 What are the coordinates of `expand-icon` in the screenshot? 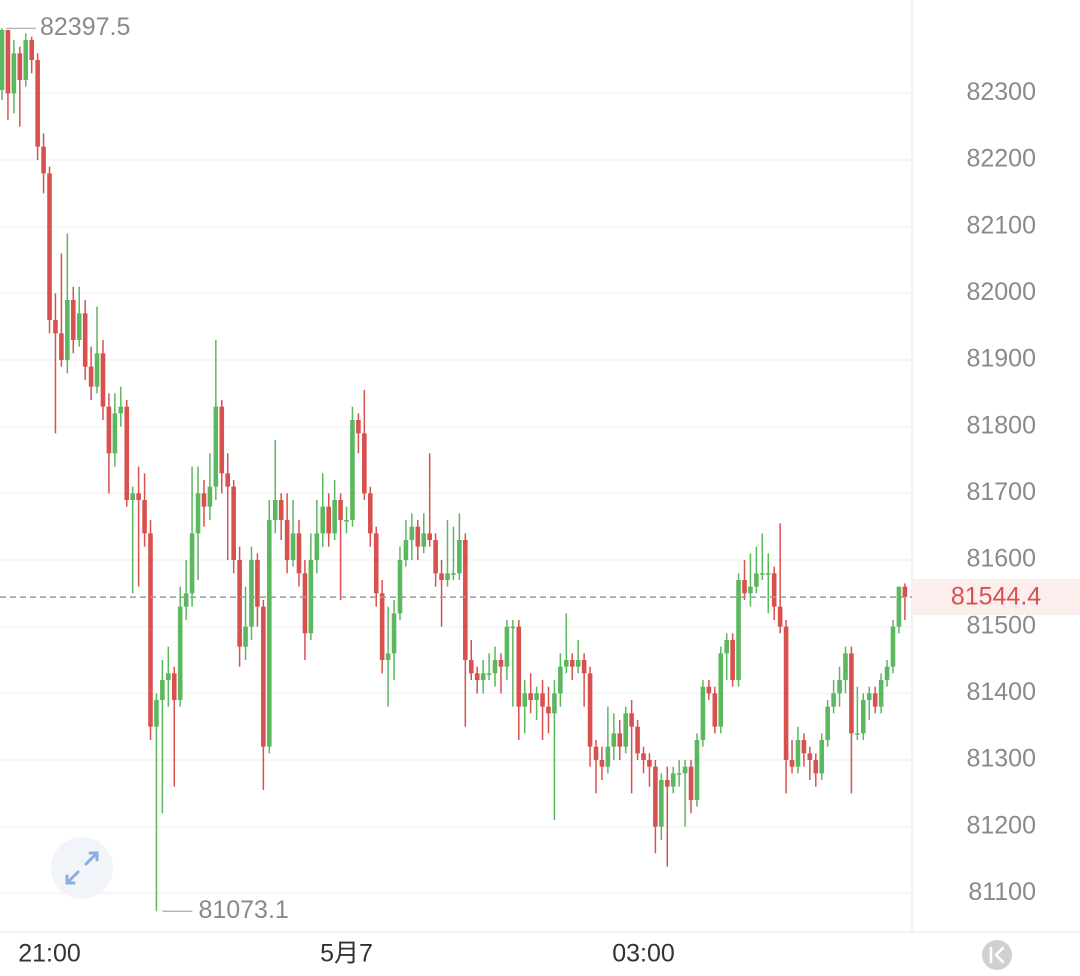 It's located at (82, 868).